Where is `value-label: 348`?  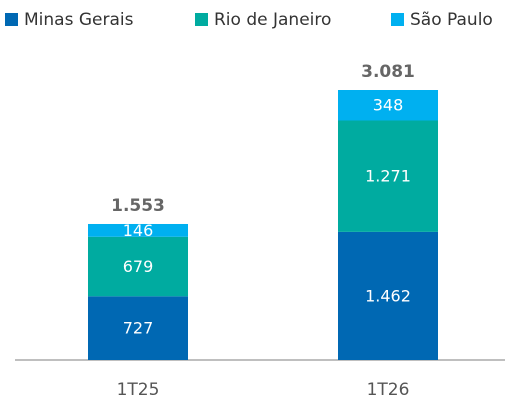
value-label: 348 is located at coordinates (388, 105).